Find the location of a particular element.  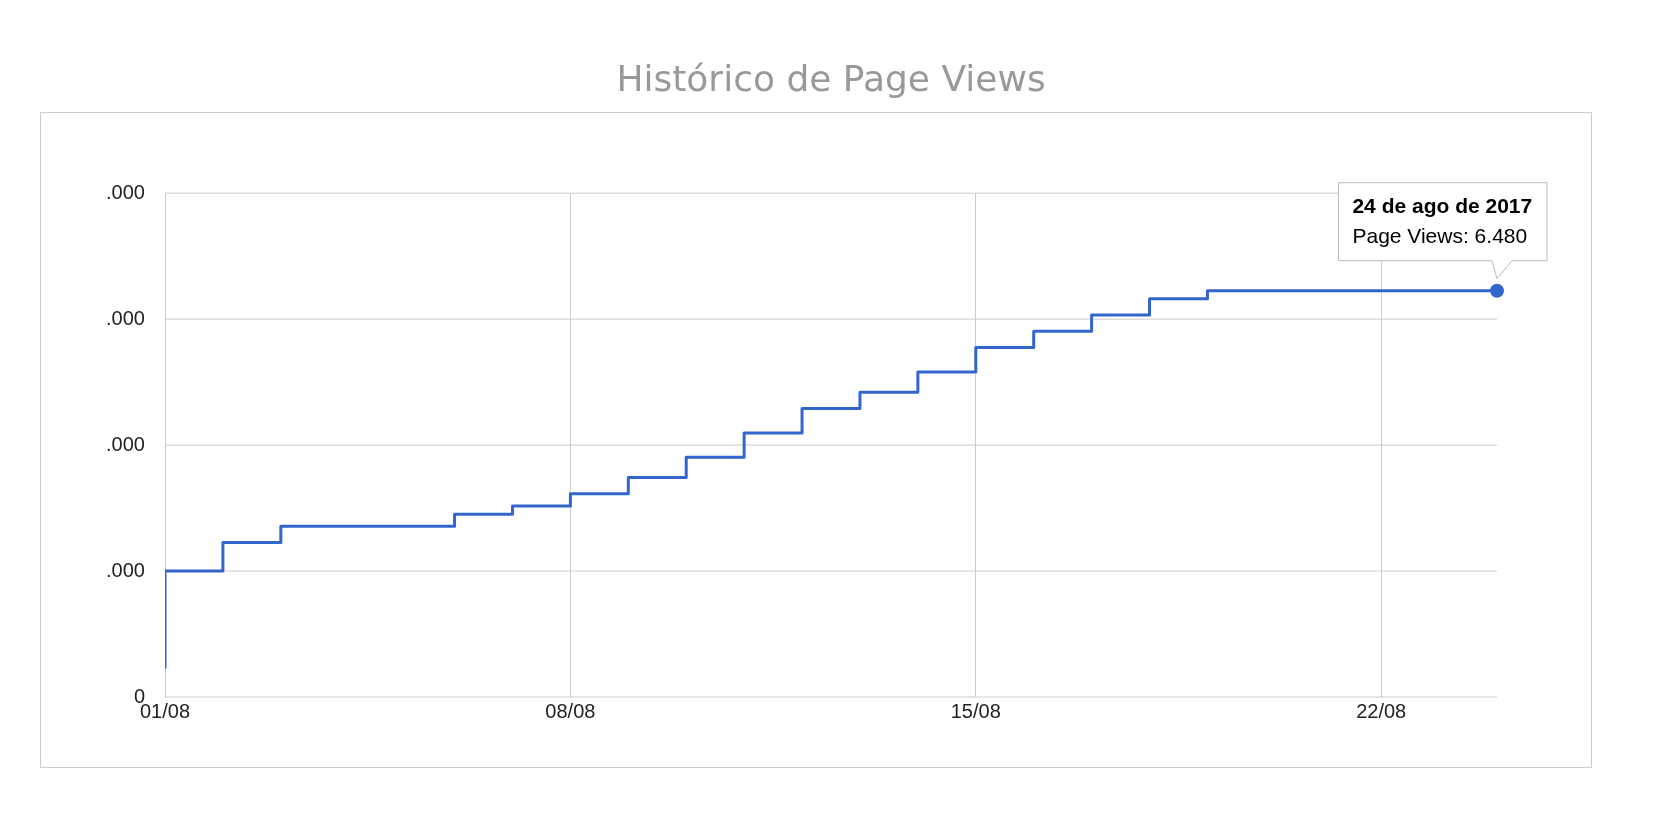

chart-title: Histórico de Page Views is located at coordinates (831, 78).